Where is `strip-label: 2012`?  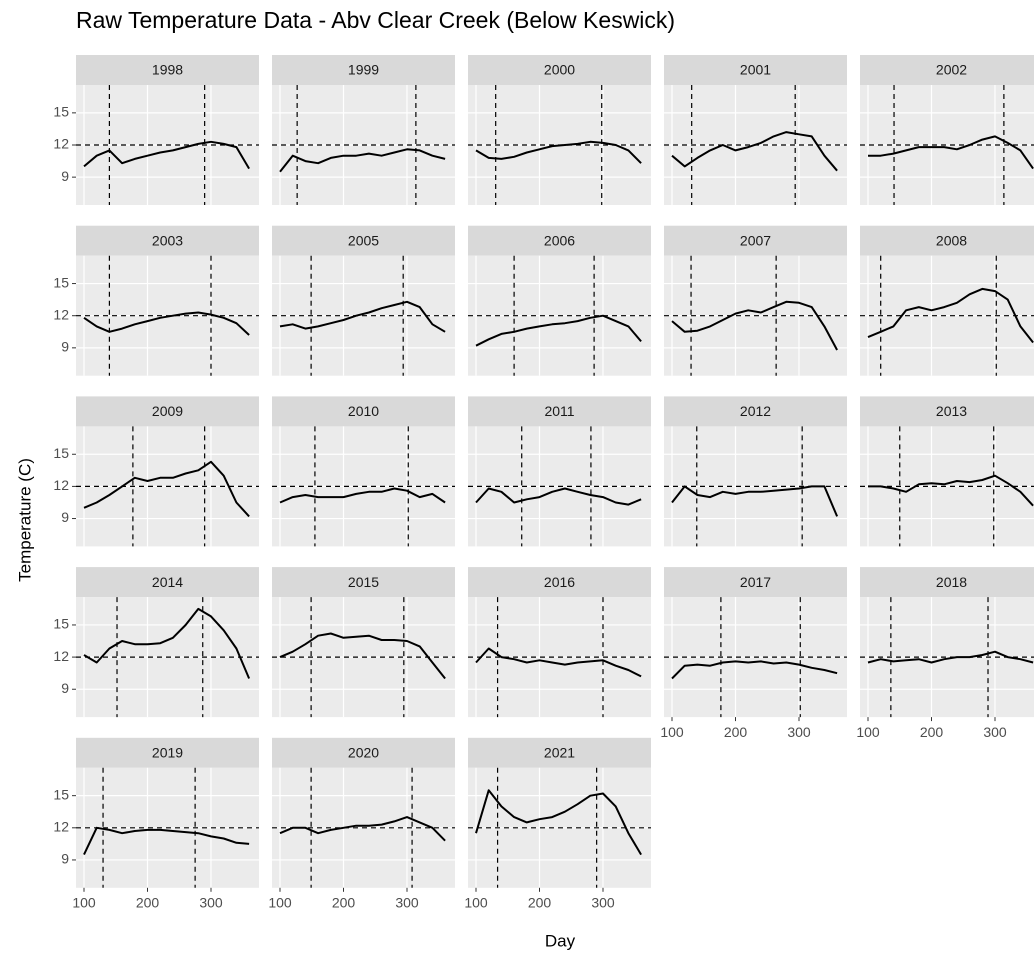 strip-label: 2012 is located at coordinates (755, 411).